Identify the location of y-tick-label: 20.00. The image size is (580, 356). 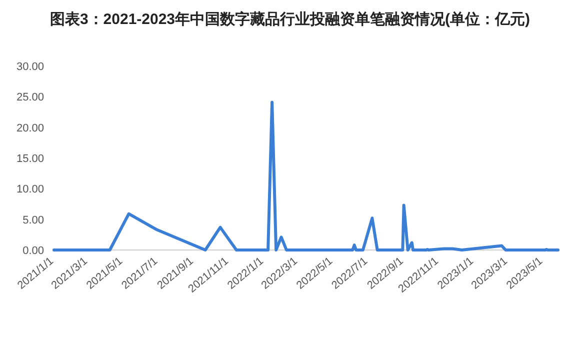
(30, 128).